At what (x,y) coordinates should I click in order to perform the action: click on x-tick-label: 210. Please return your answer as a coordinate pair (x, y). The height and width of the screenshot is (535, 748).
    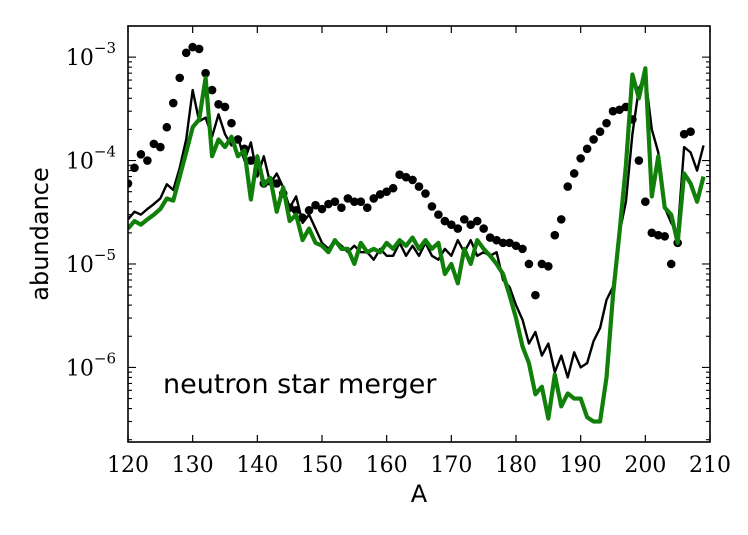
    Looking at the image, I should click on (710, 465).